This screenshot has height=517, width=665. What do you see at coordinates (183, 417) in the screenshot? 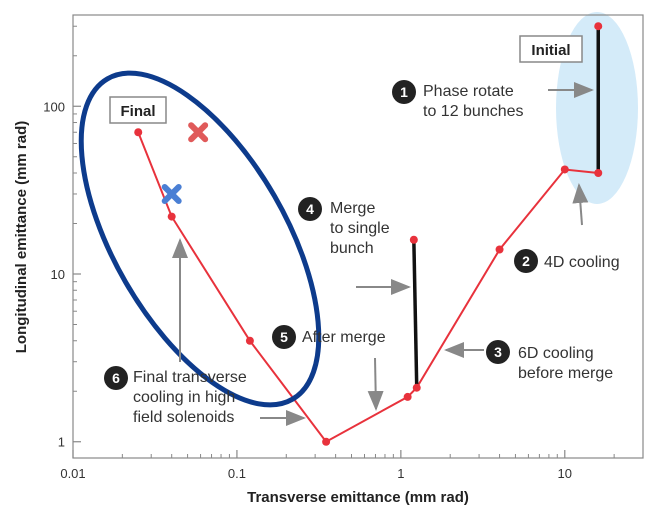
I see `annotation-6-line3: field solenoids` at bounding box center [183, 417].